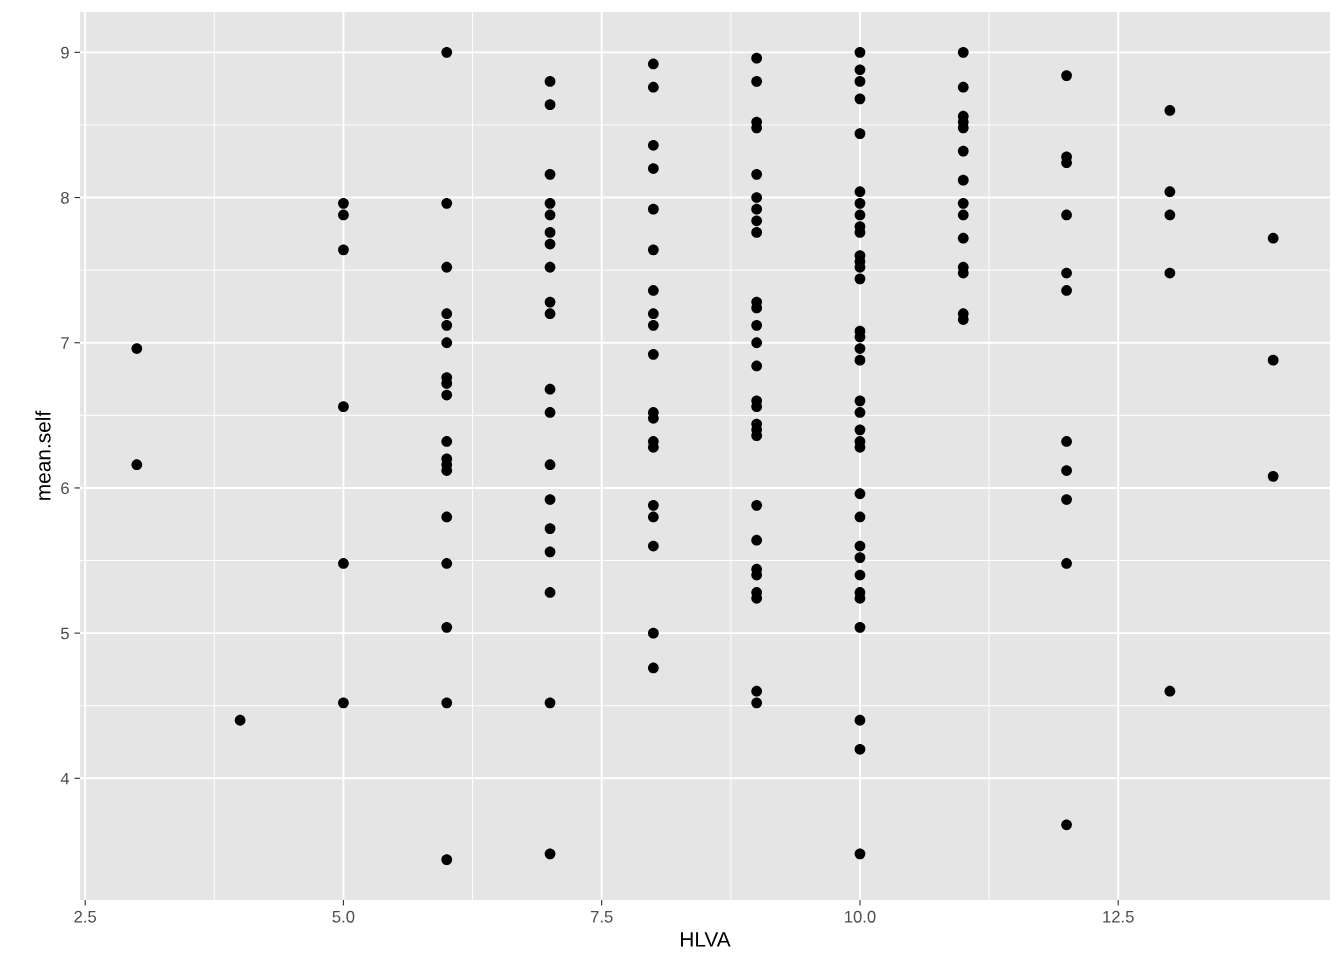  I want to click on y-tick-label: 4, so click(65, 778).